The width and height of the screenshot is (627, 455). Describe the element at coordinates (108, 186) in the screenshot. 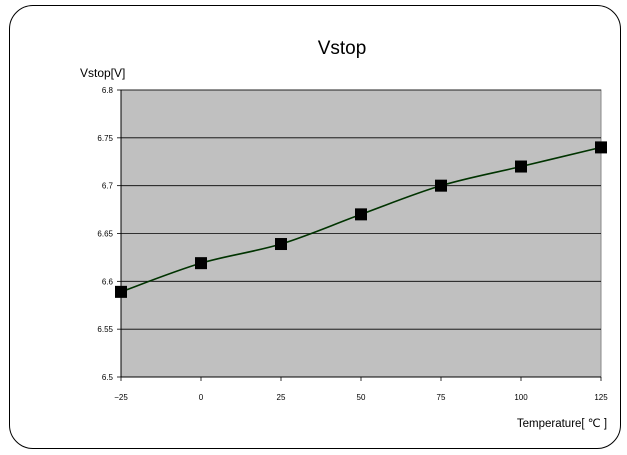

I see `y-tick-label: 6.7` at that location.